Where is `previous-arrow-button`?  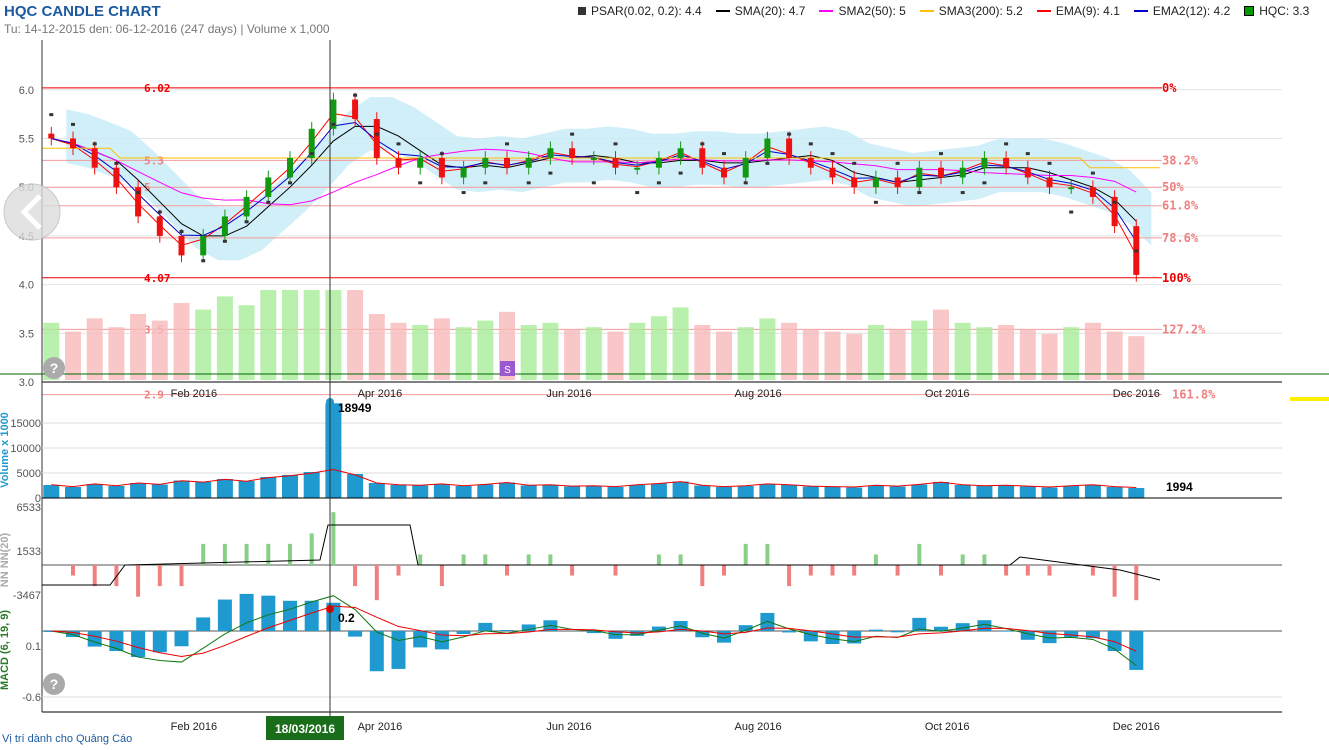
previous-arrow-button is located at coordinates (32, 212).